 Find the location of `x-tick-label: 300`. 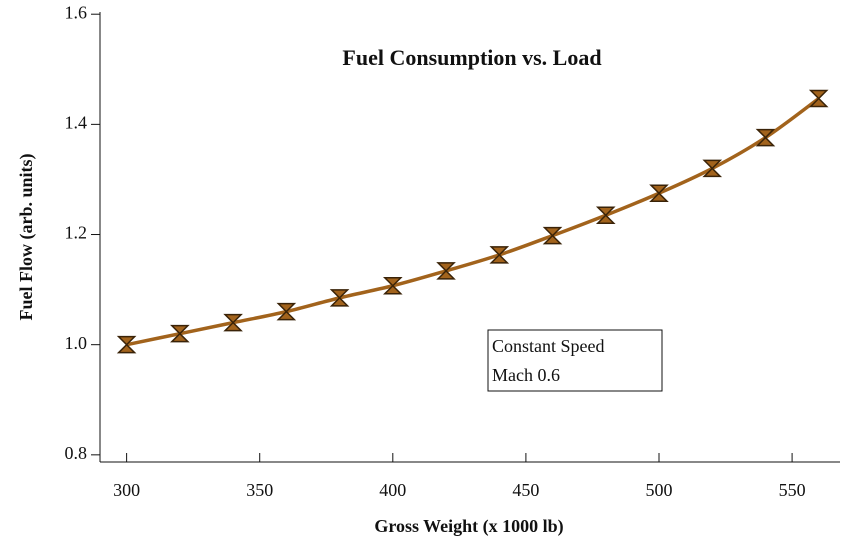

x-tick-label: 300 is located at coordinates (126, 490).